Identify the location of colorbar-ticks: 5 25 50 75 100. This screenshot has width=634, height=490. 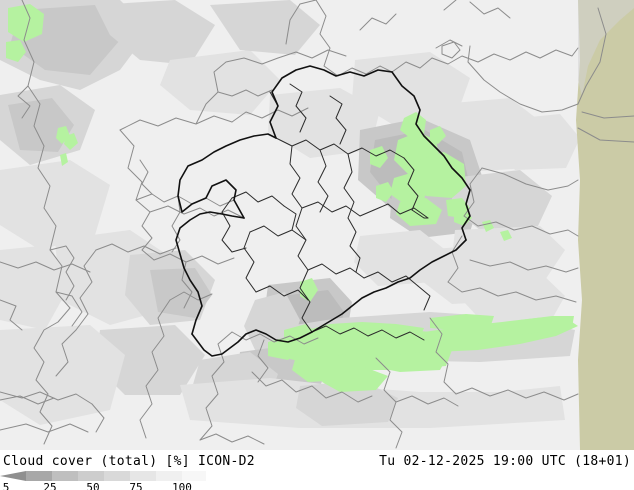
(115, 485).